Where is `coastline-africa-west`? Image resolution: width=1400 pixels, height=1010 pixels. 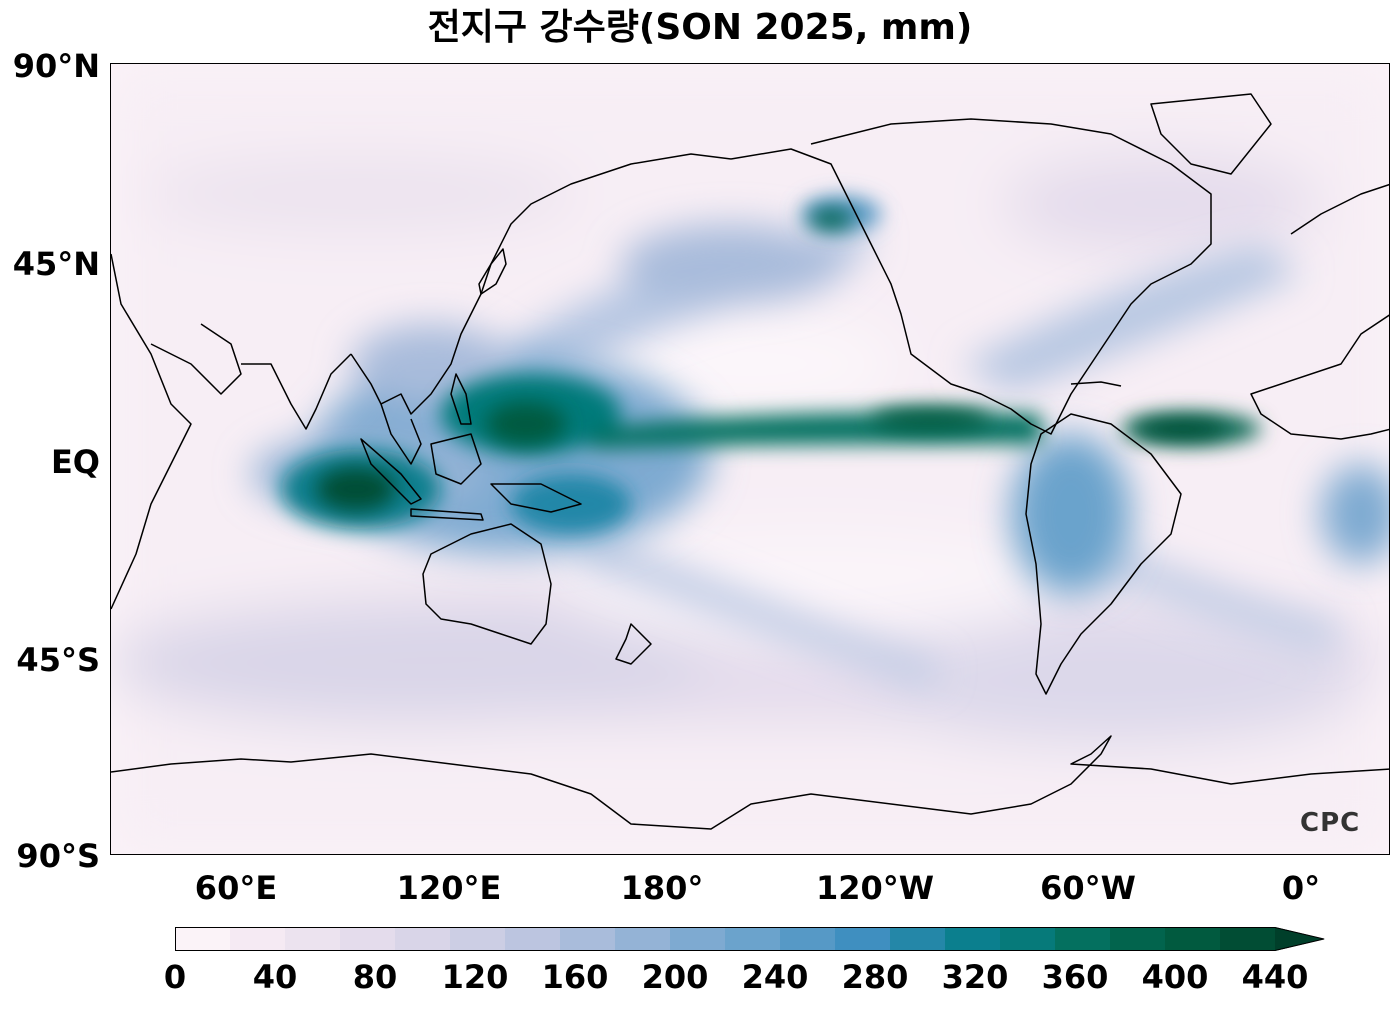 coastline-africa-west is located at coordinates (1319, 377).